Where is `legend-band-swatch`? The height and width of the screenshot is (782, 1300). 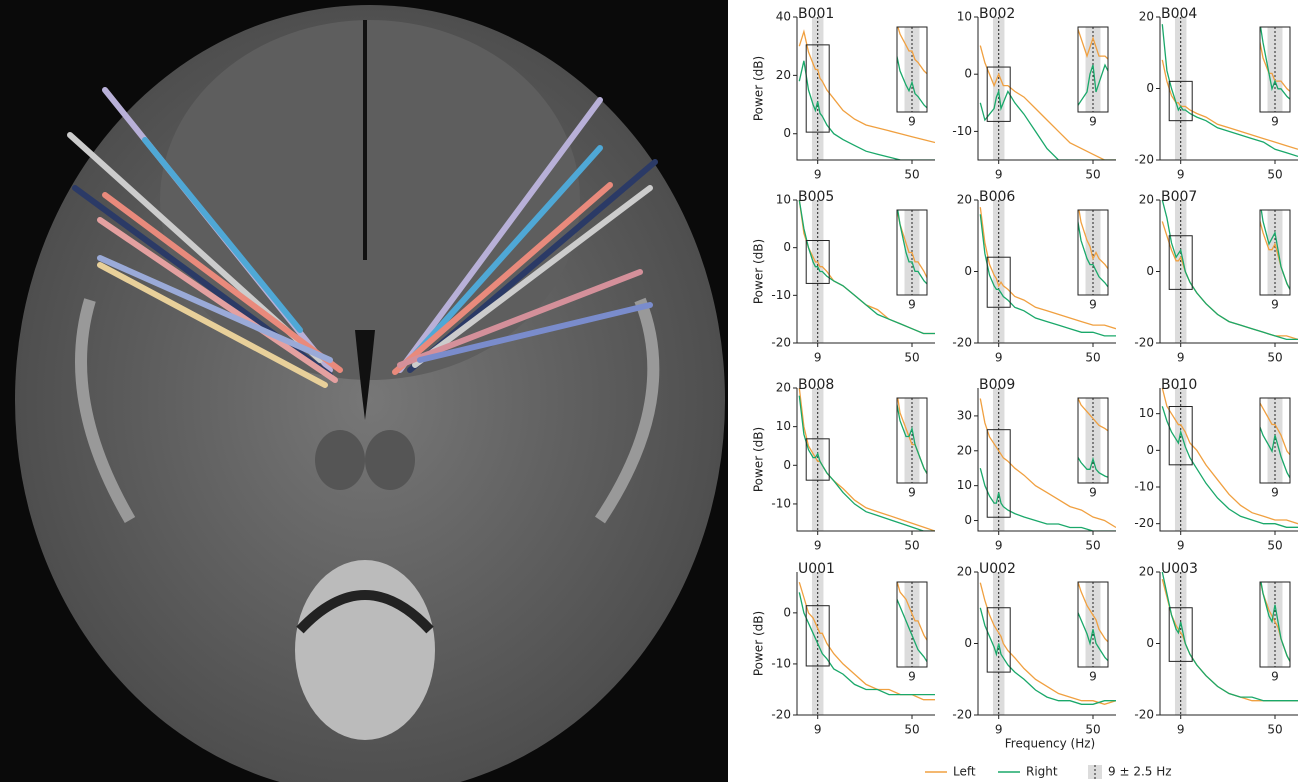
legend-band-swatch is located at coordinates (1095, 772).